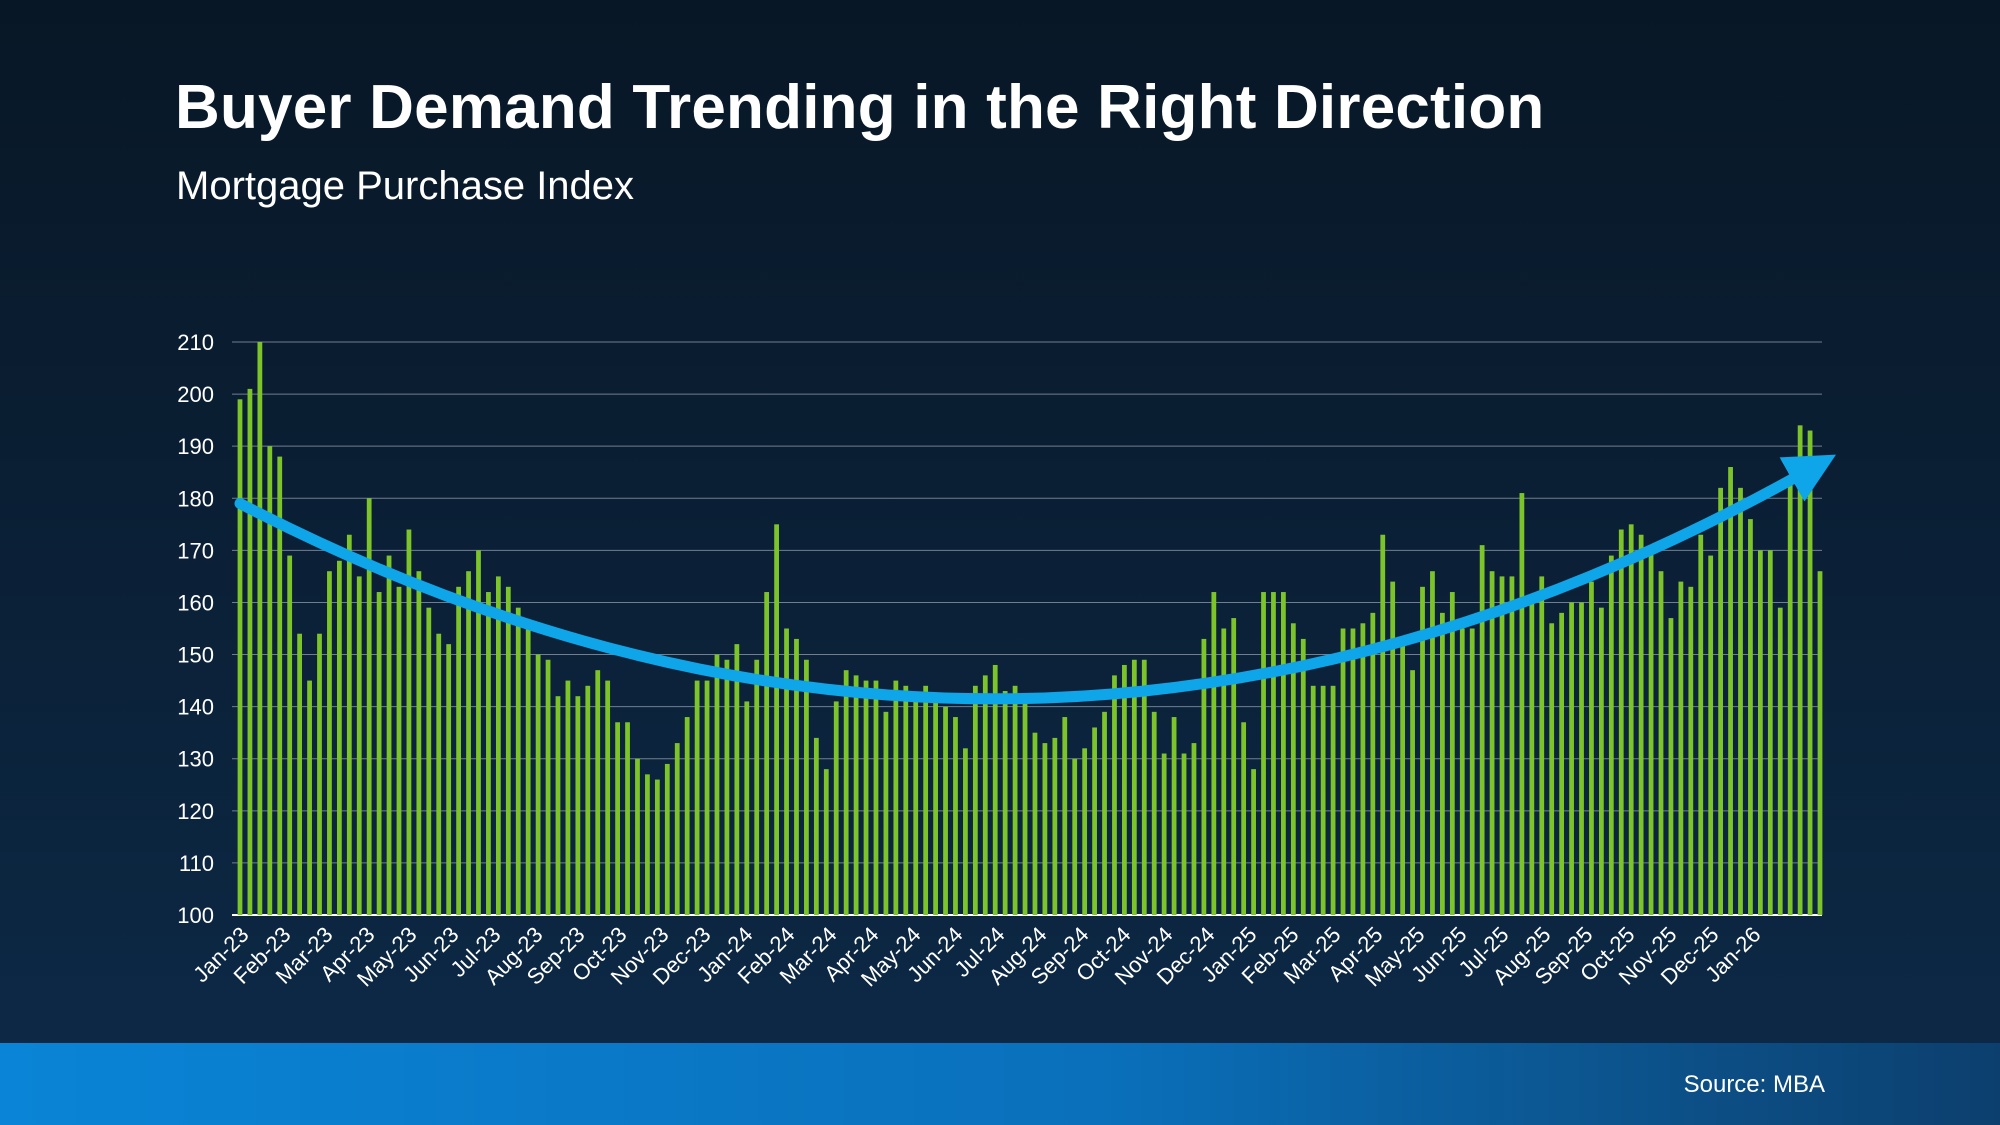 This screenshot has height=1125, width=2000. Describe the element at coordinates (195, 342) in the screenshot. I see `y-tick-label: 210` at that location.